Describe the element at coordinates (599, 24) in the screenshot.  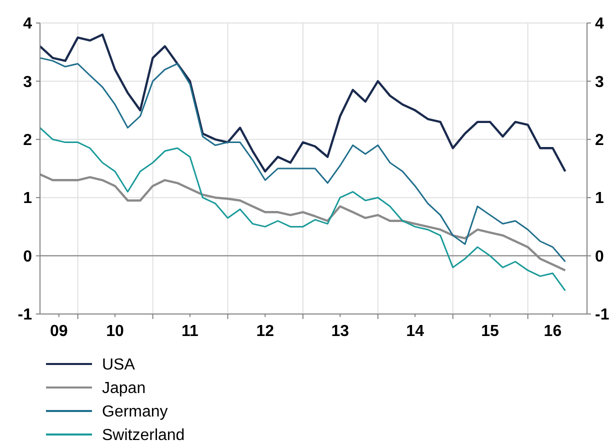
I see `y2-tick-label: 4` at that location.